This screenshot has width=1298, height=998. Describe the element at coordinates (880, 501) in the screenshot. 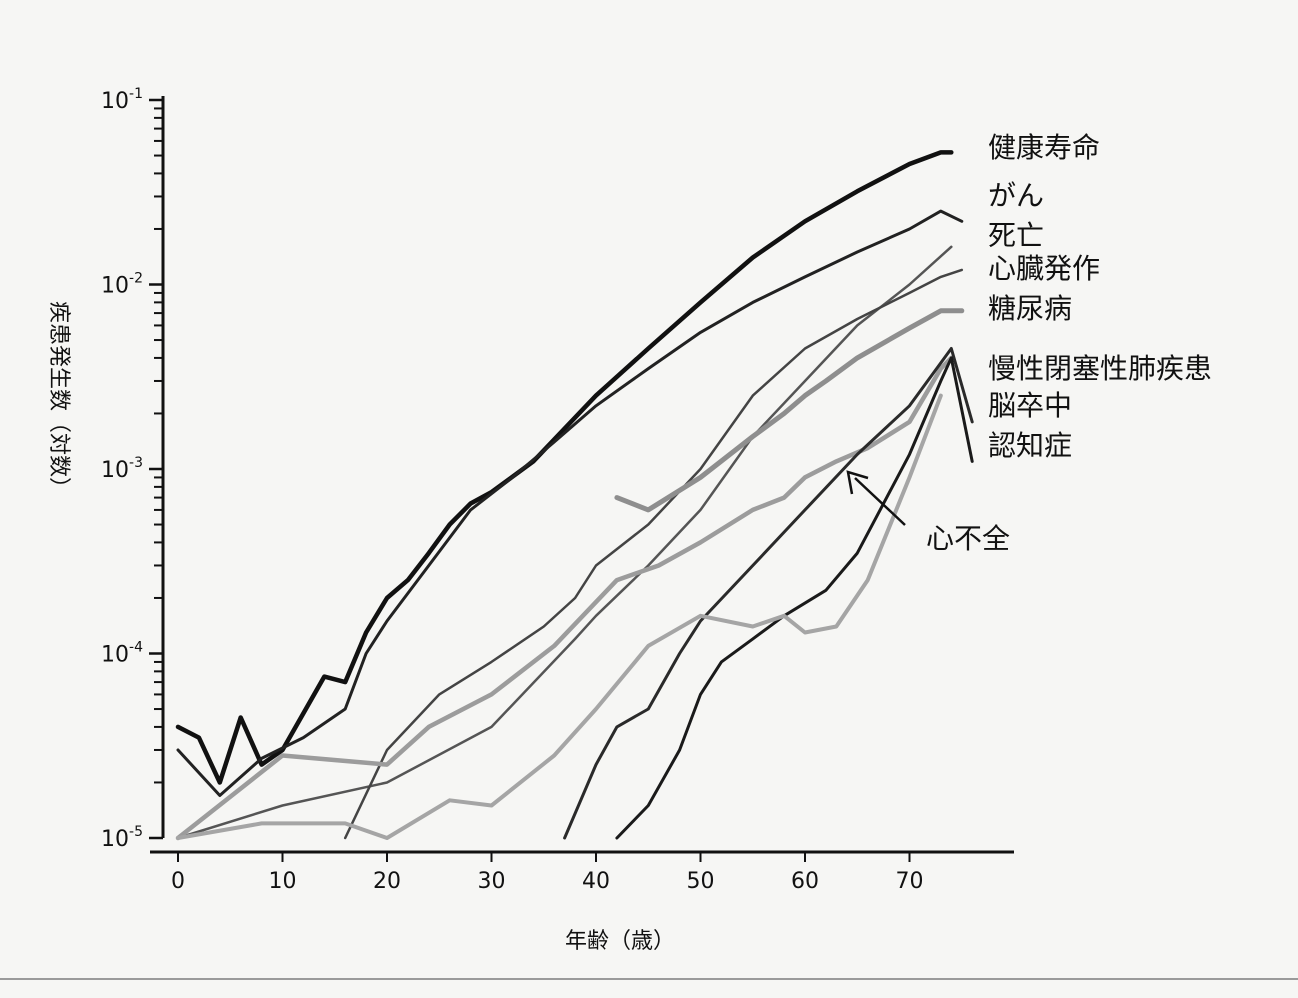

I see `annotation-arrow` at that location.